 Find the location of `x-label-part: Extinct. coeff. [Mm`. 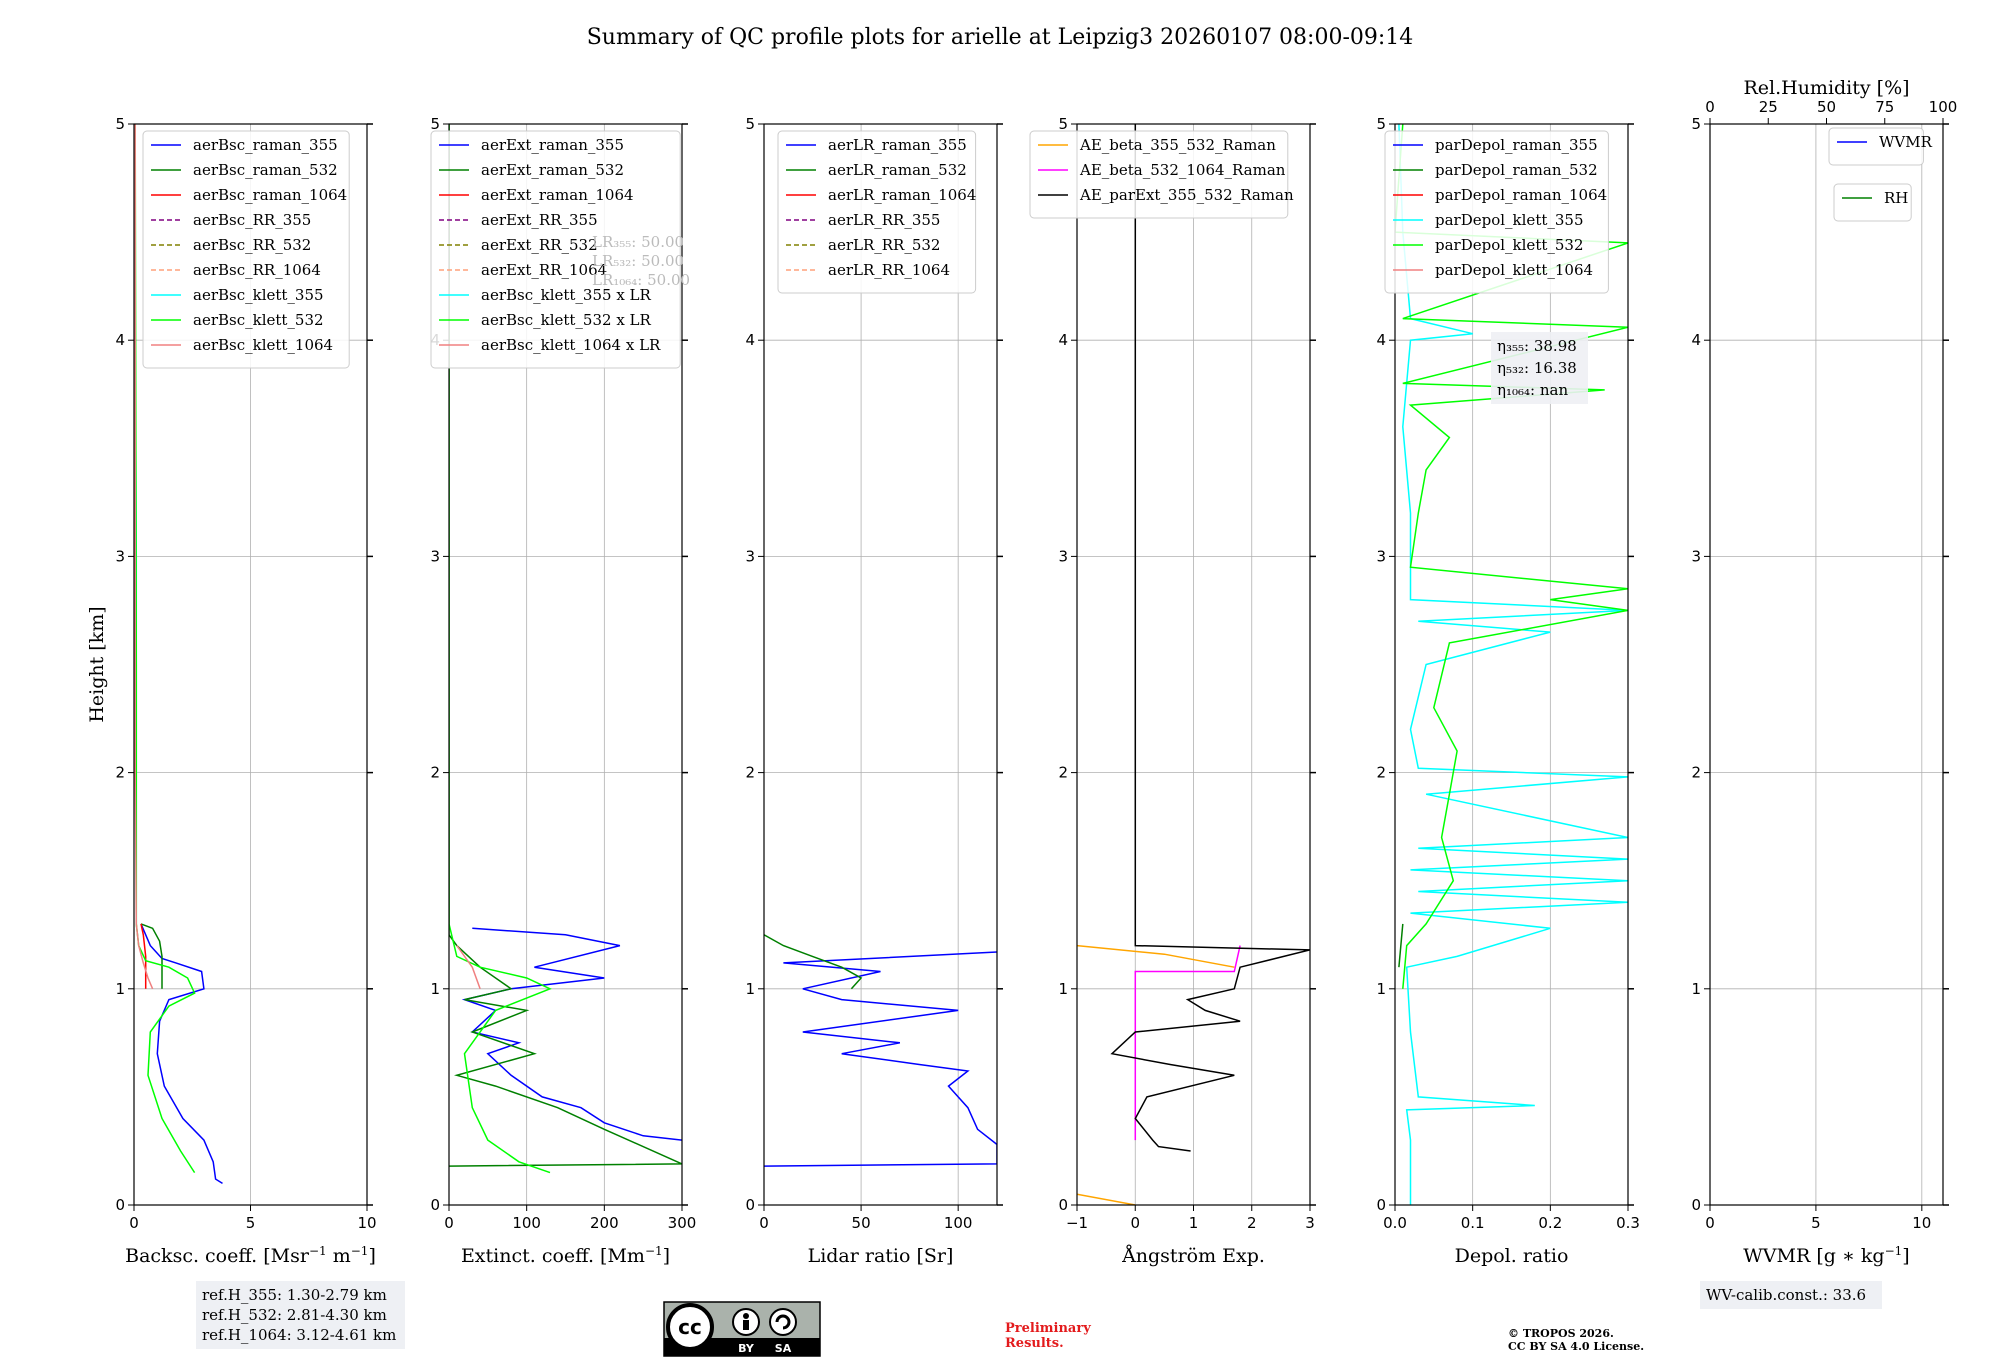

x-label-part: Extinct. coeff. [Mm is located at coordinates (553, 1256).